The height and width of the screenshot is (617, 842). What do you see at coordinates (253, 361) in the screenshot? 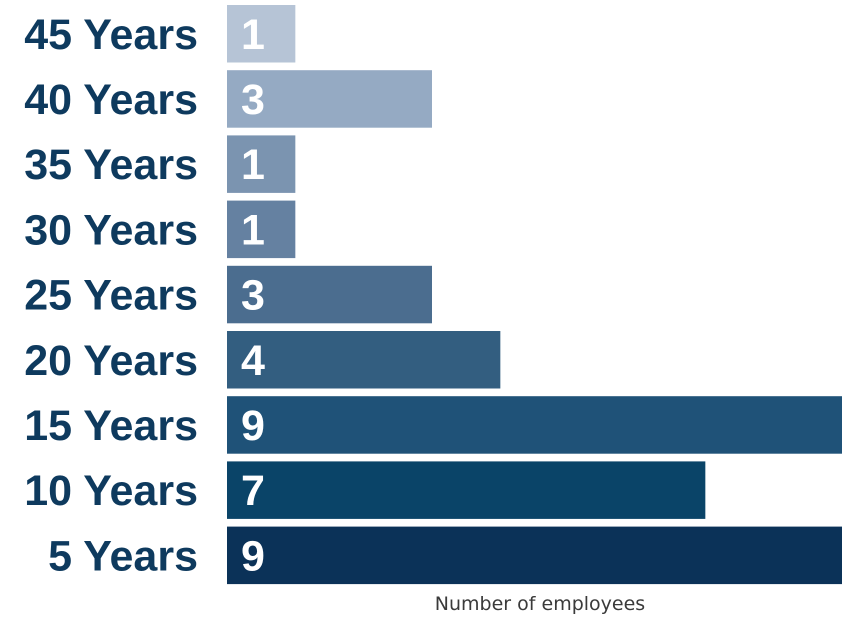
I see `data-label: 4` at bounding box center [253, 361].